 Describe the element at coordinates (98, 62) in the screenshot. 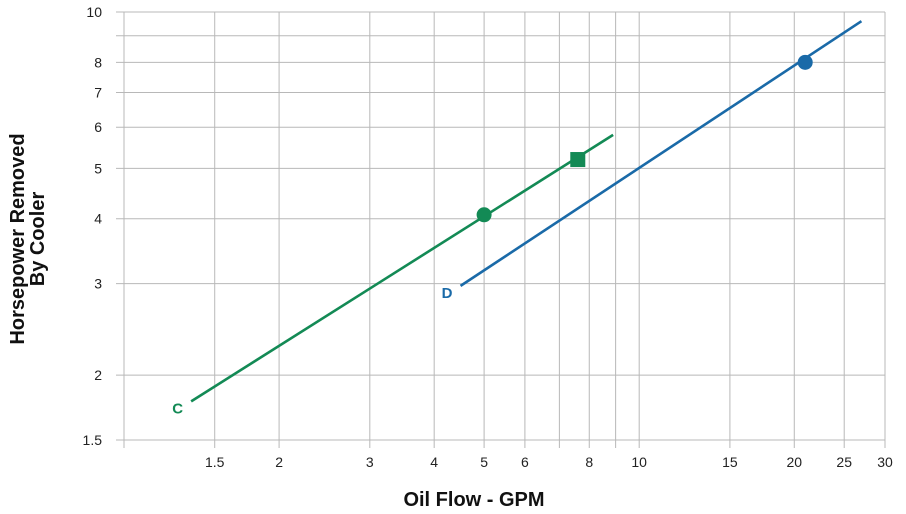

I see `y-tick-label: 8` at that location.